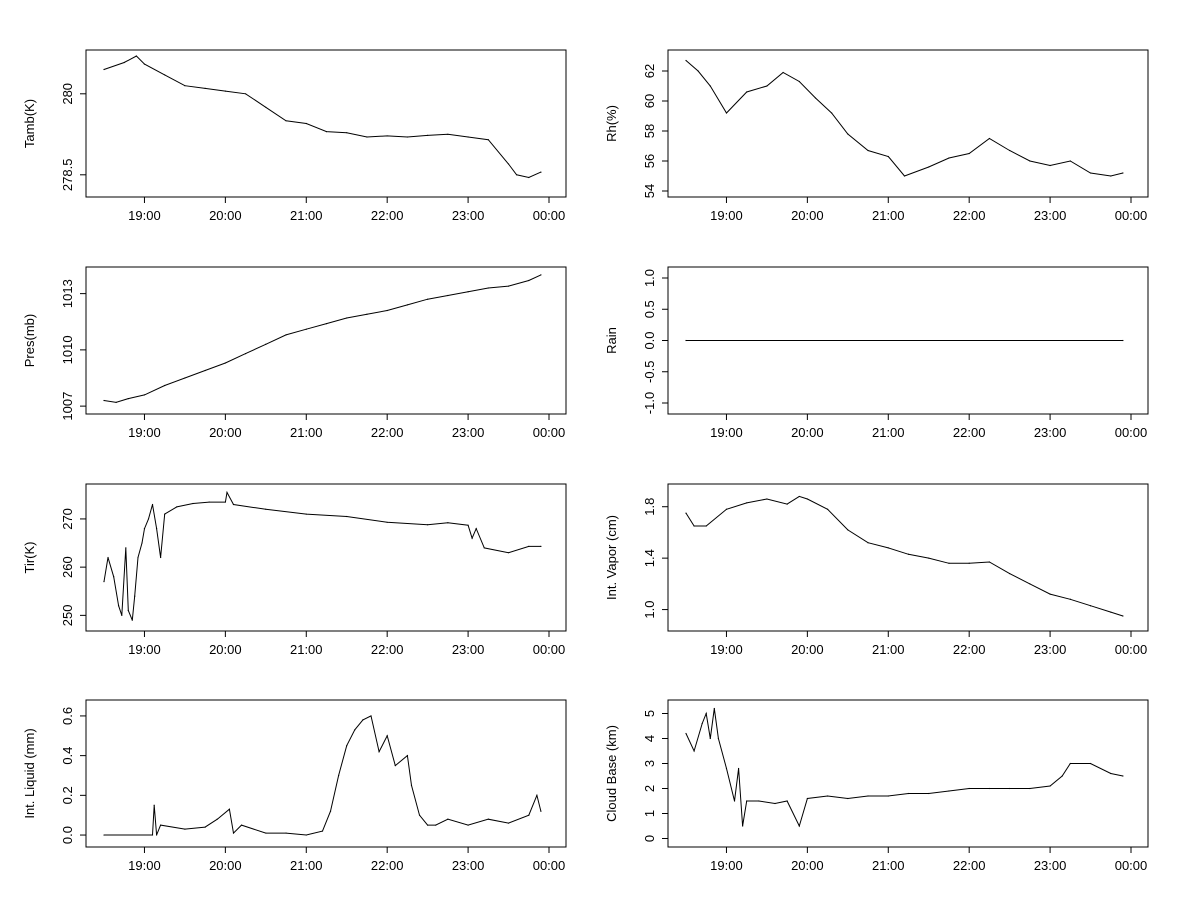 This screenshot has width=1200, height=905. What do you see at coordinates (67, 406) in the screenshot?
I see `y-tick-label: 1007` at bounding box center [67, 406].